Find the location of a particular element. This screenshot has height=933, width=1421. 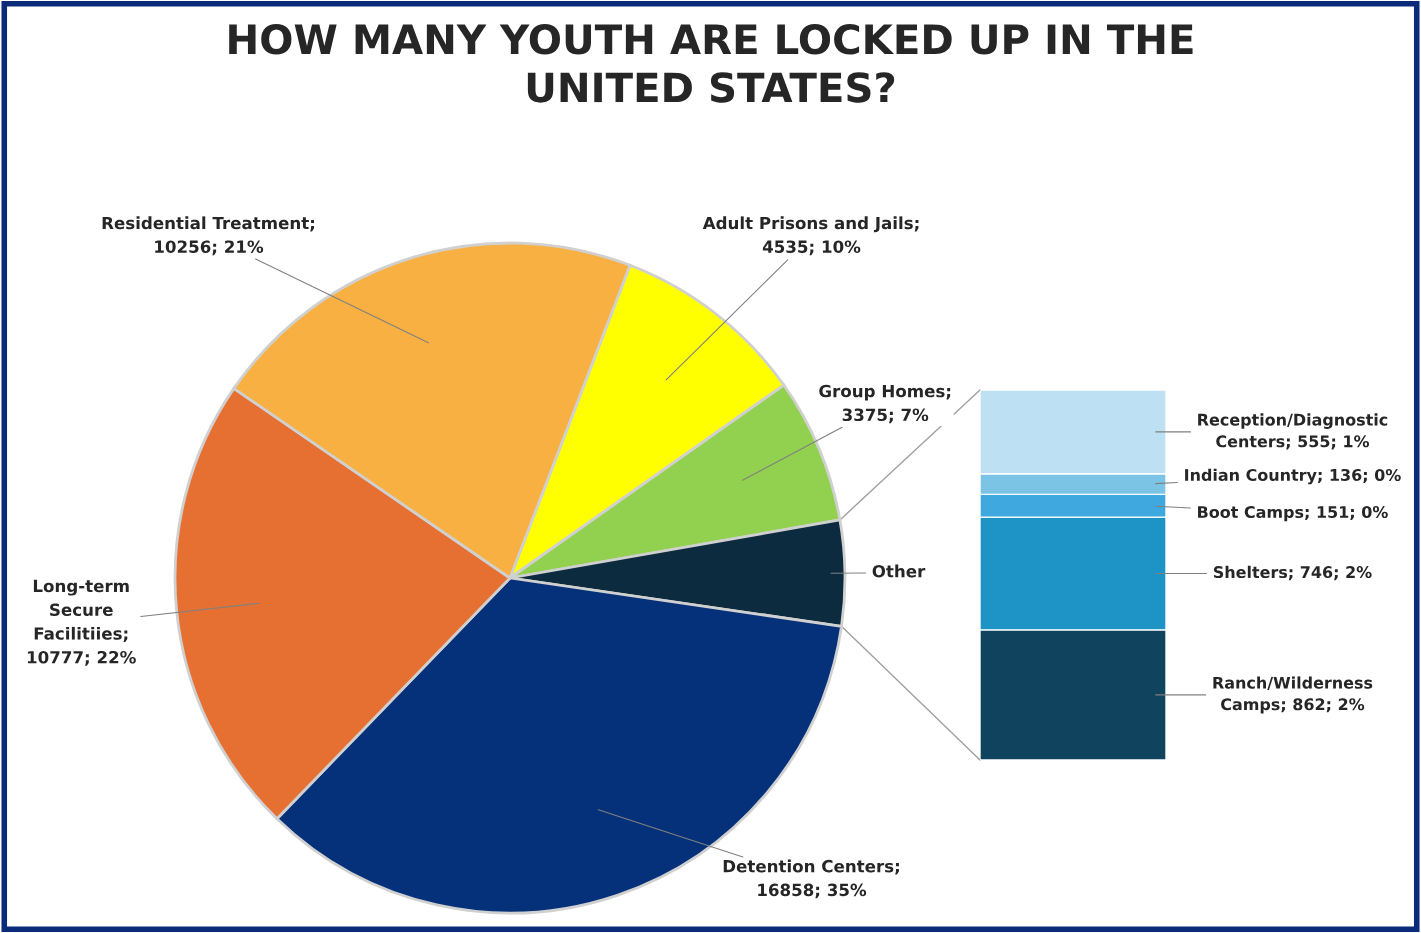

data-label: Shelters; 746; 2% is located at coordinates (1292, 573).